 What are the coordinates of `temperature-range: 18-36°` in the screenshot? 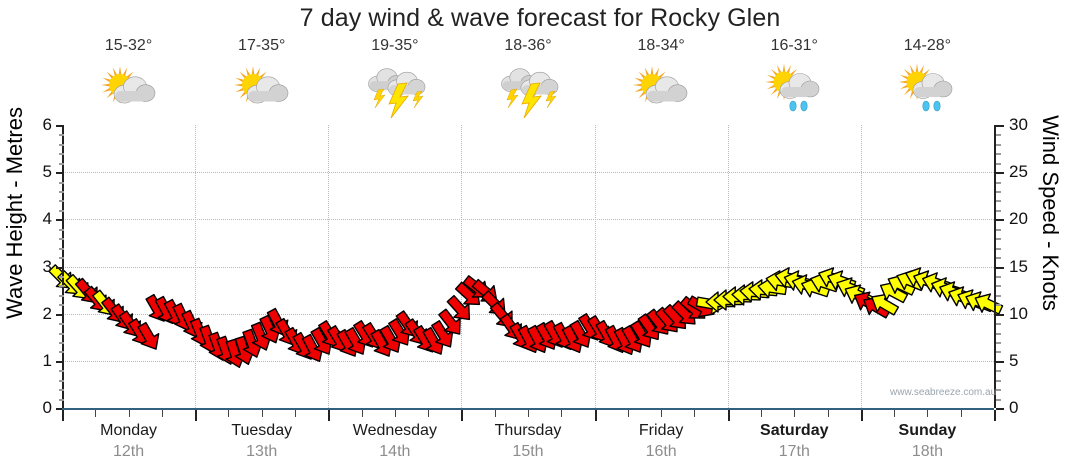 It's located at (528, 45).